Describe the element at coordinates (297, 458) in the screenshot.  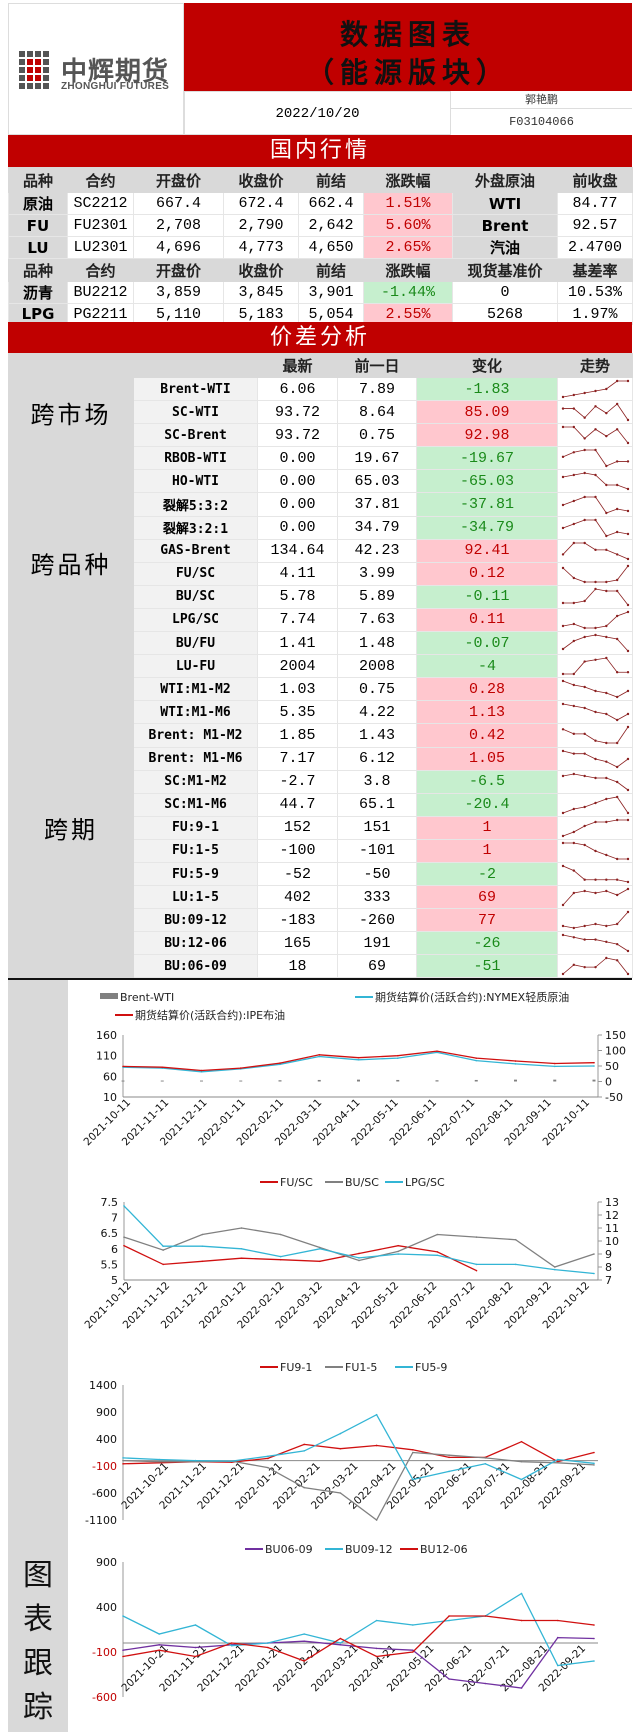
I see `latest-cell: 0.00` at that location.